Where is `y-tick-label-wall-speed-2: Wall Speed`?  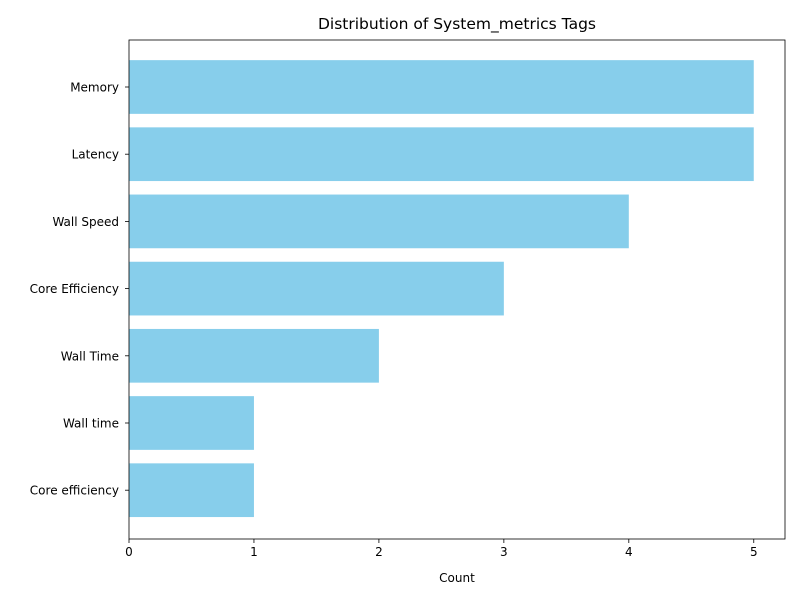
y-tick-label-wall-speed-2: Wall Speed is located at coordinates (85, 222).